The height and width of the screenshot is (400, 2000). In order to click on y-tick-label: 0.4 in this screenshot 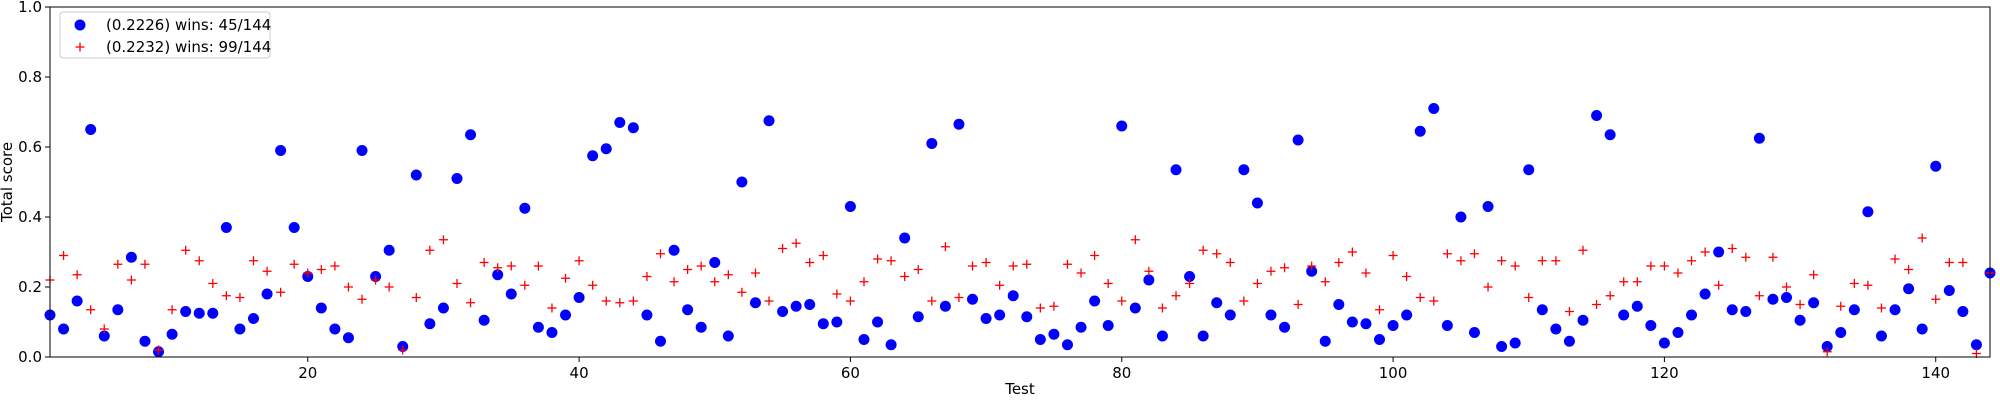, I will do `click(30, 217)`.